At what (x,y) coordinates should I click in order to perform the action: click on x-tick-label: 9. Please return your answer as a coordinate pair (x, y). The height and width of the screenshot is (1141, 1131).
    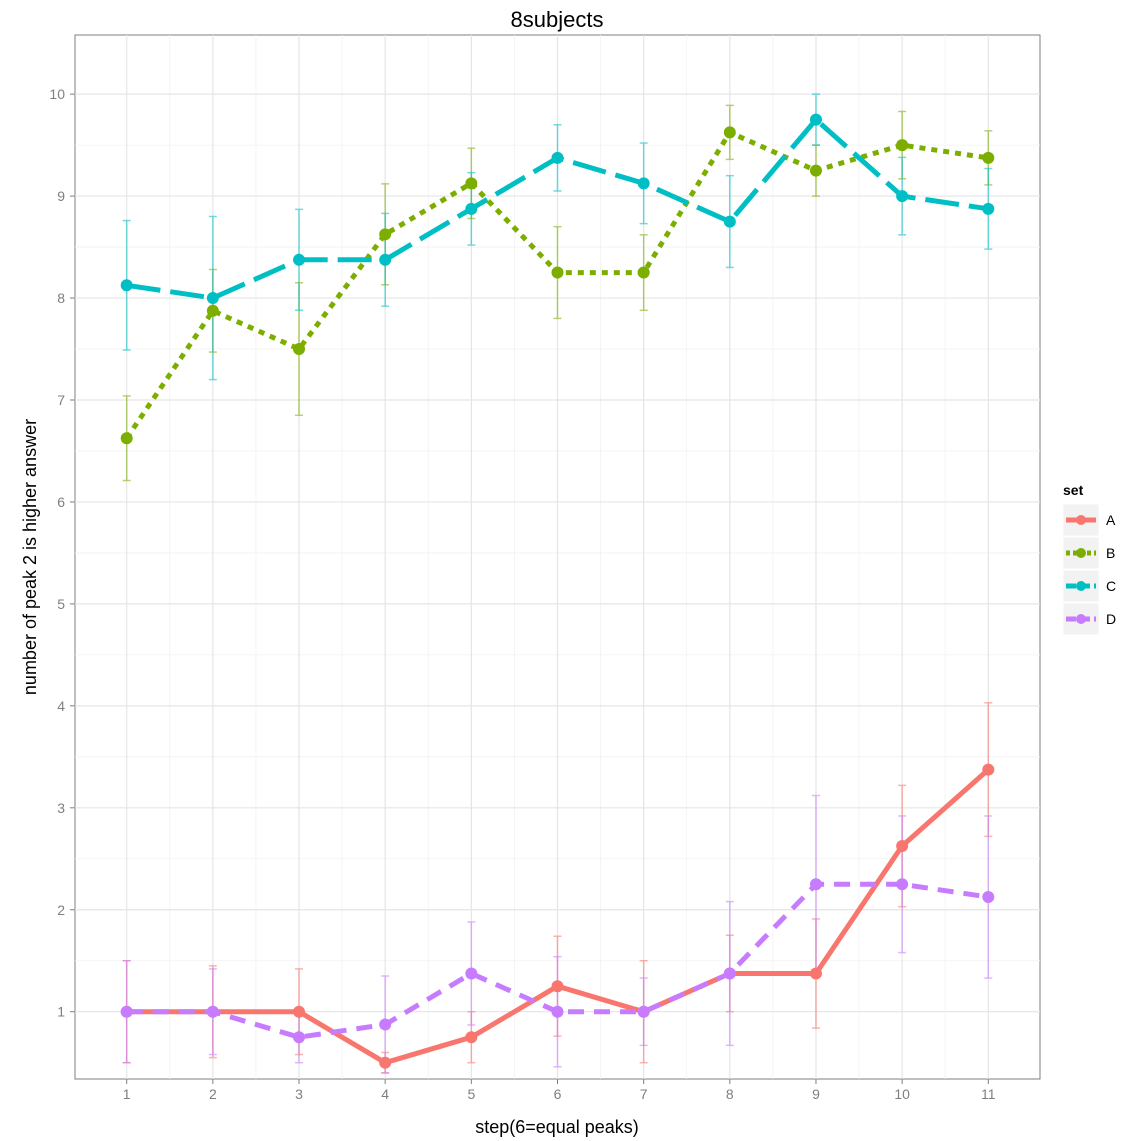
    Looking at the image, I should click on (816, 1094).